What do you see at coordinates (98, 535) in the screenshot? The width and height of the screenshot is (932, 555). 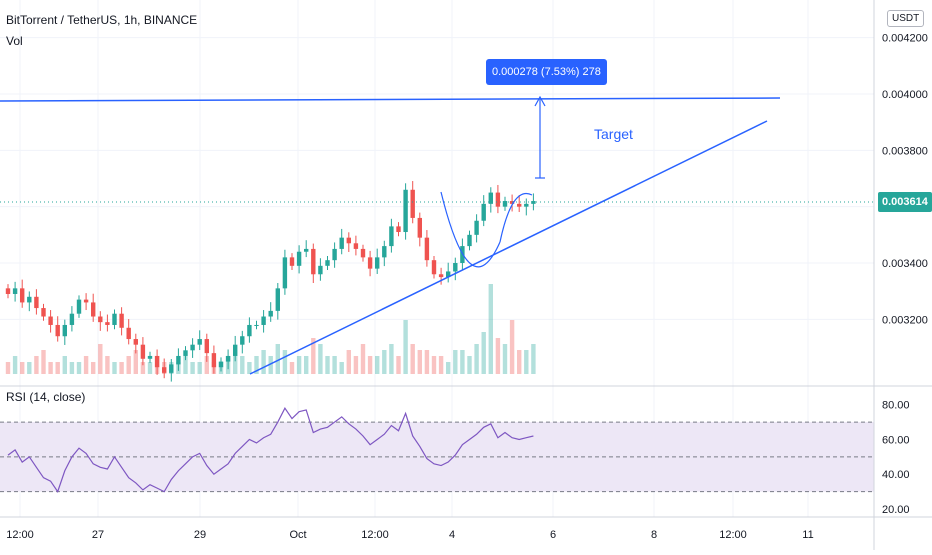 I see `time-tick-label: 27` at bounding box center [98, 535].